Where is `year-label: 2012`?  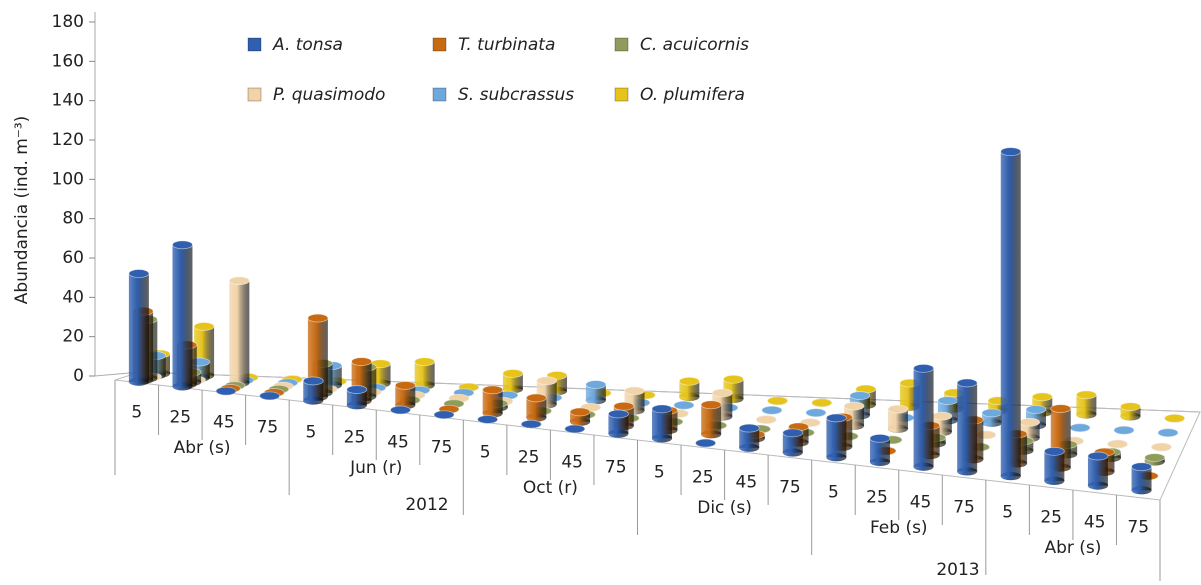 year-label: 2012 is located at coordinates (426, 505).